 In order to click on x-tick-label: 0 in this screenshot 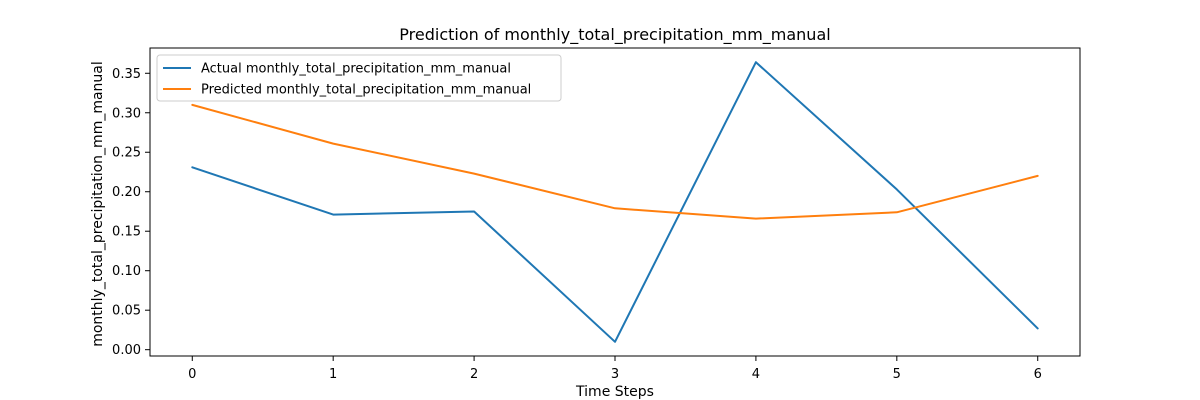, I will do `click(192, 374)`.